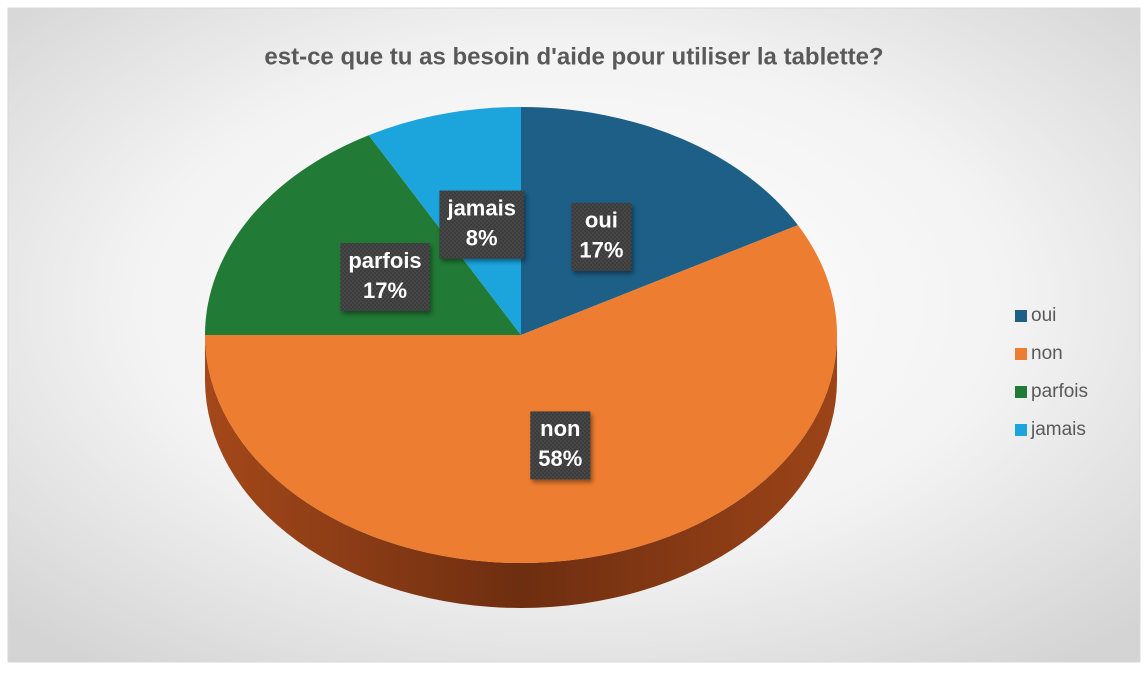 The height and width of the screenshot is (678, 1148). What do you see at coordinates (560, 428) in the screenshot?
I see `data-label-category: non` at bounding box center [560, 428].